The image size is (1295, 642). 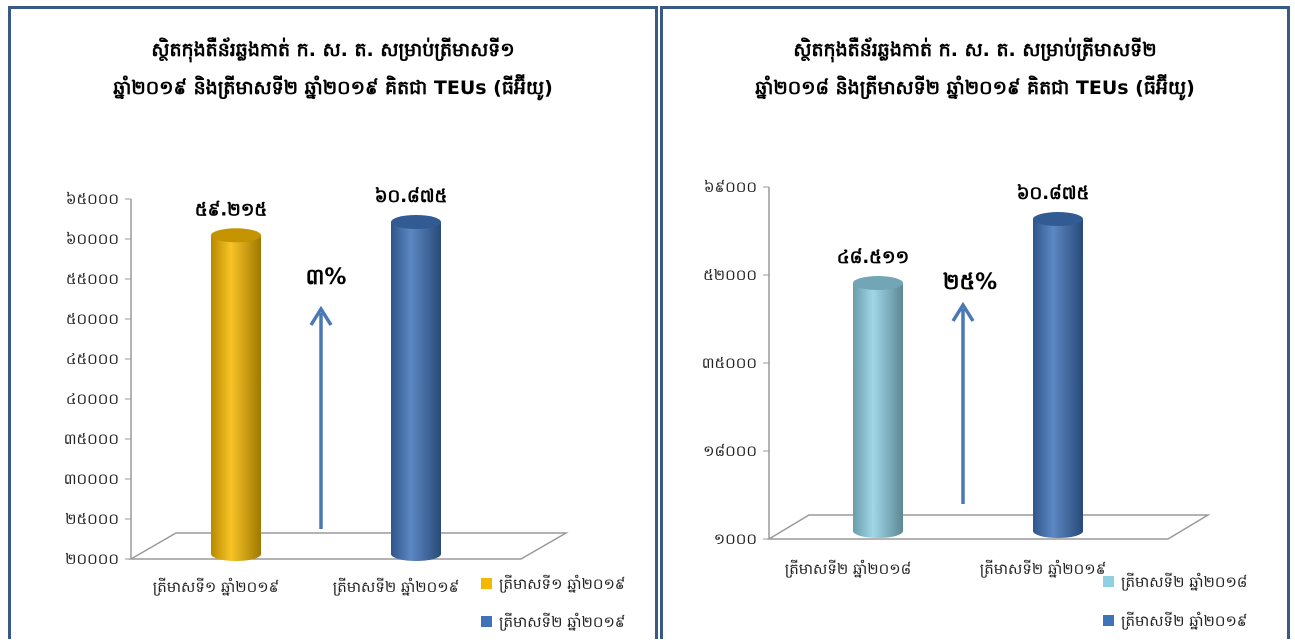 What do you see at coordinates (92, 359) in the screenshot?
I see `y-tick-label: ៤៥០០០` at bounding box center [92, 359].